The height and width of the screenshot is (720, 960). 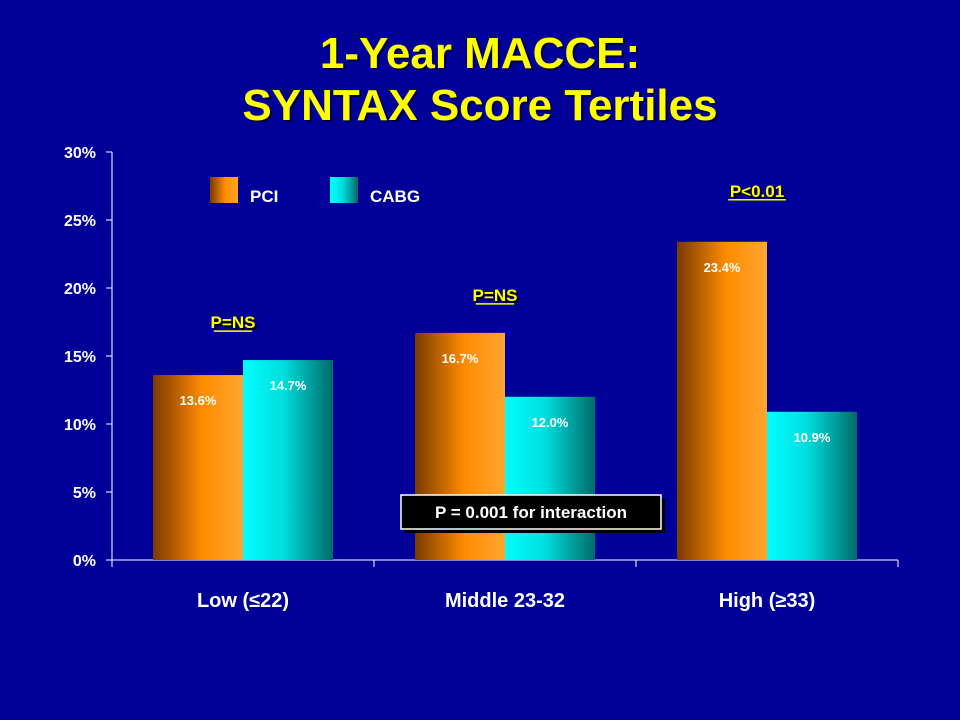 I want to click on legend-label-cabg: CABG, so click(x=395, y=196).